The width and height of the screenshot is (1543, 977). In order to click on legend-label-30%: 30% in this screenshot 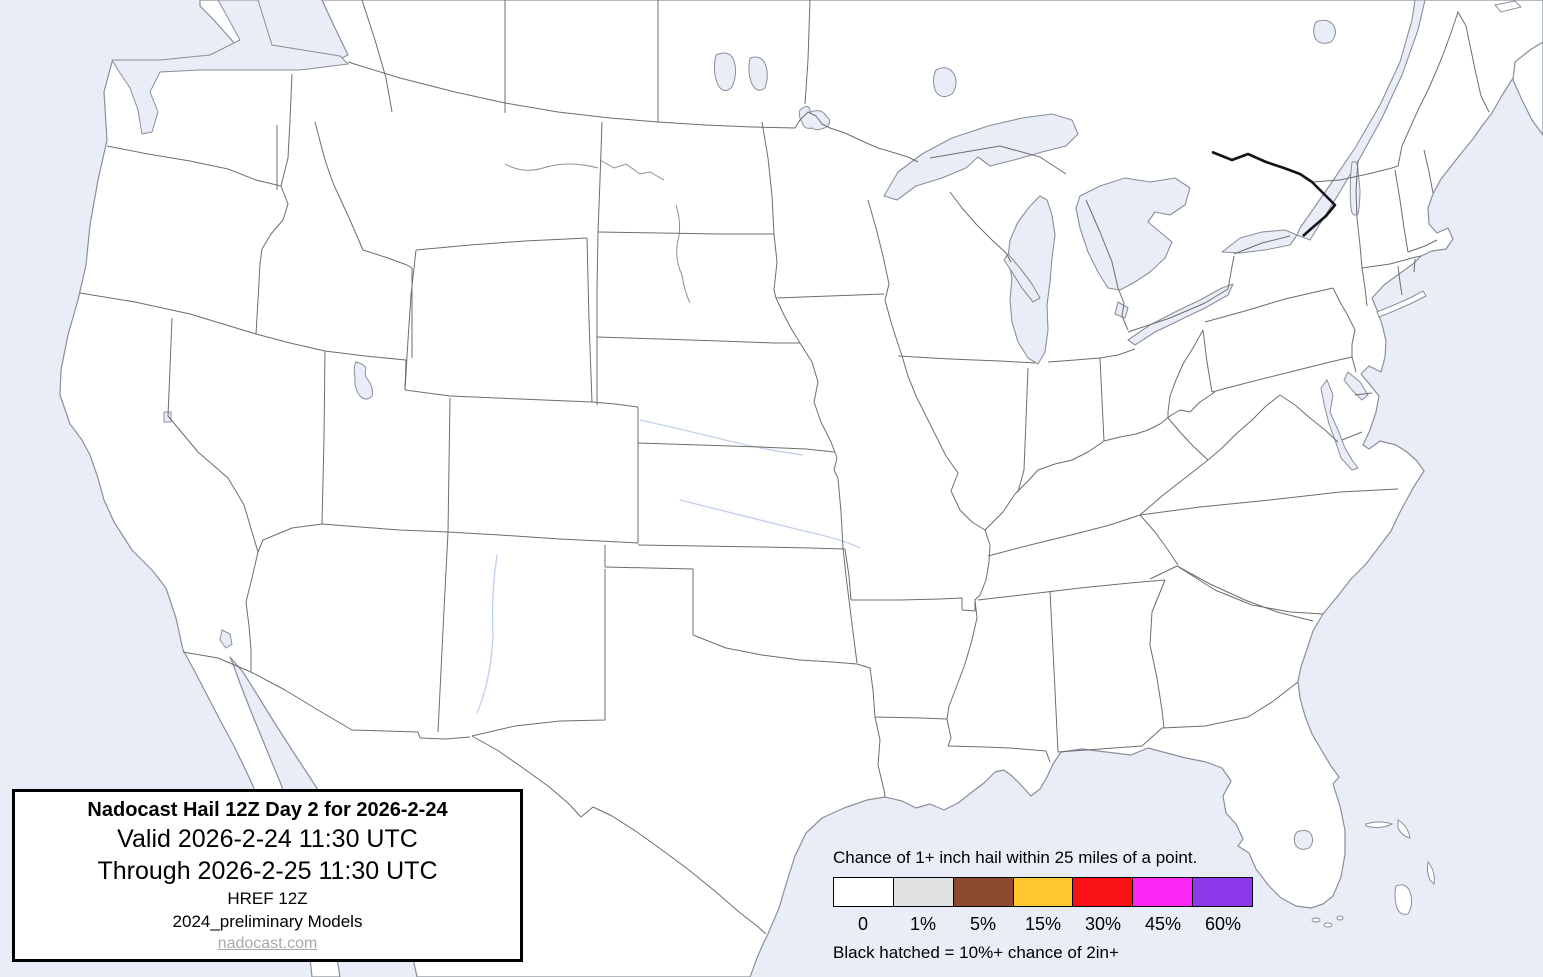, I will do `click(1103, 924)`.